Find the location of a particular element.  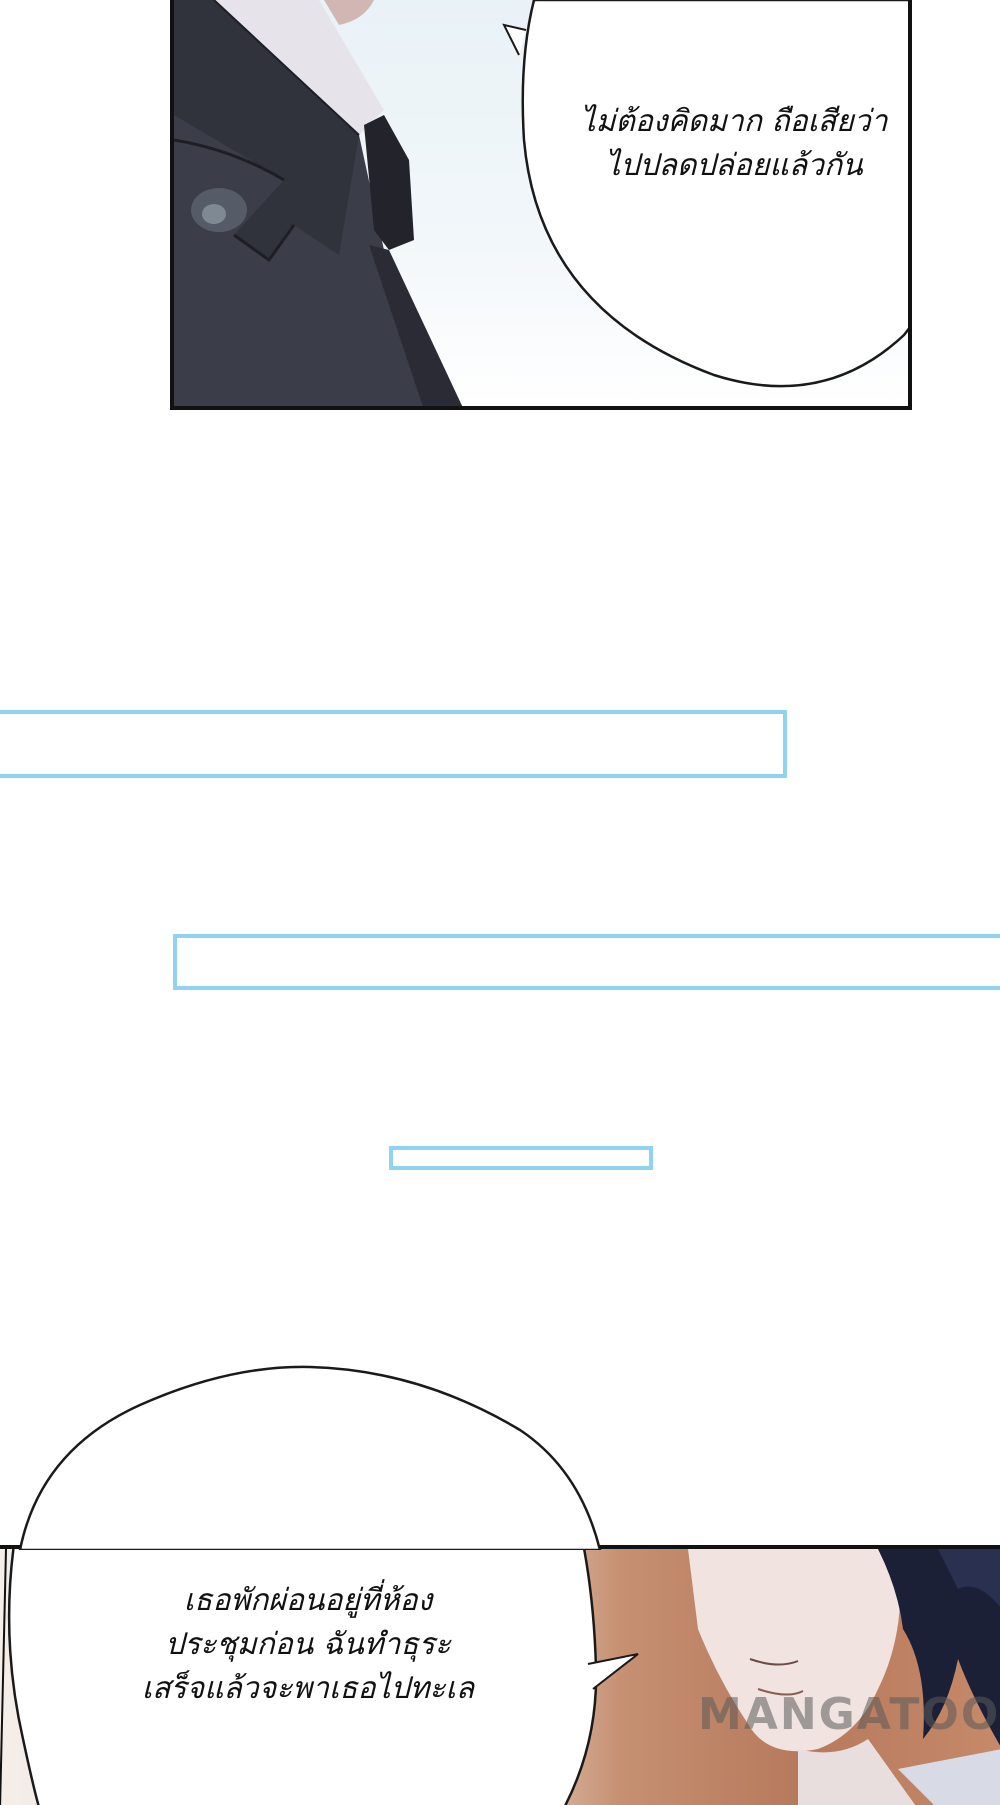

bottom-speech-line-3: เสร็จแล้วจะพาเธอไปทะเล is located at coordinates (308, 1688).